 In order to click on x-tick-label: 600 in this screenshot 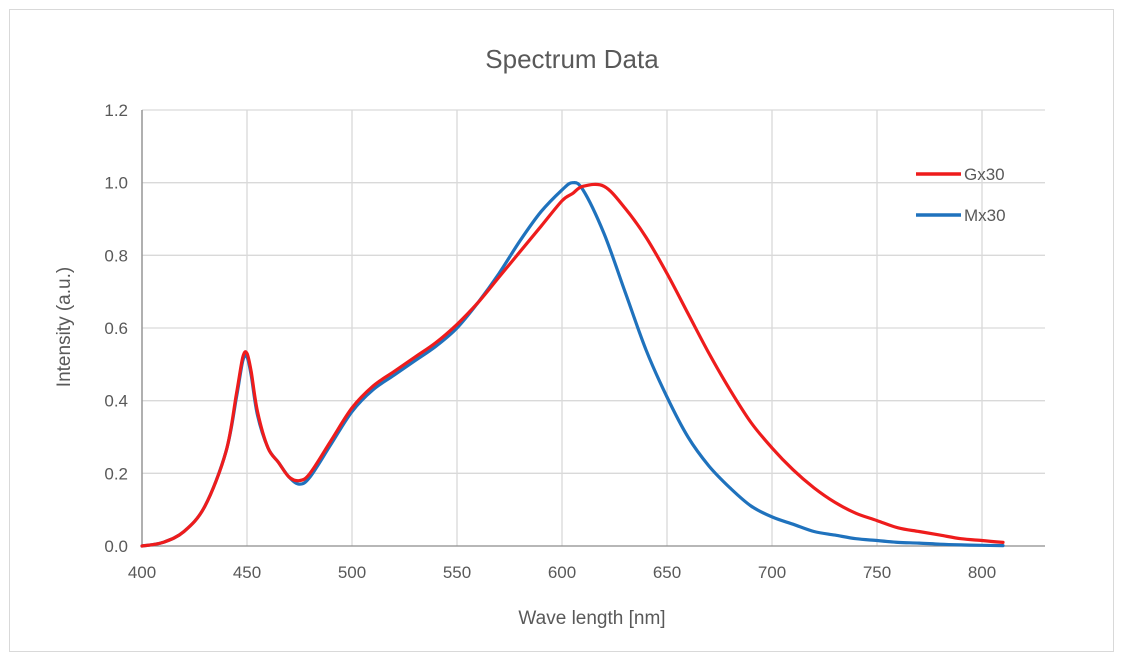, I will do `click(562, 572)`.